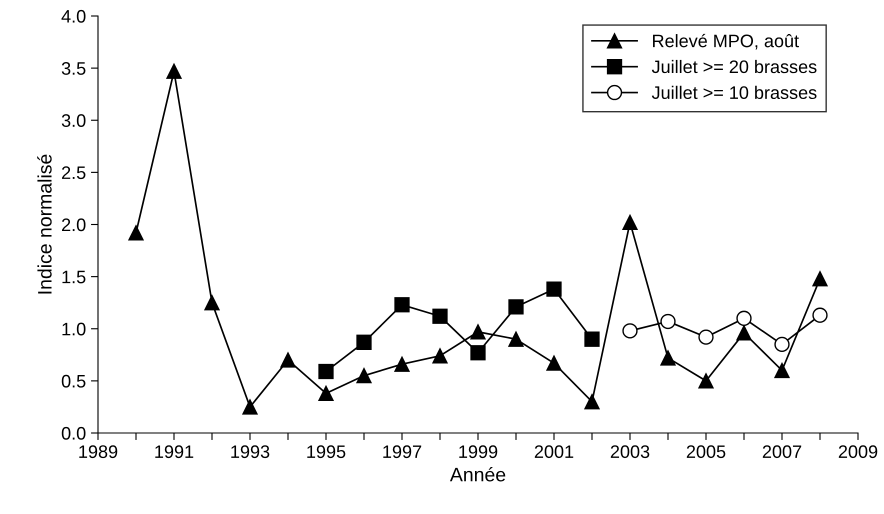  Describe the element at coordinates (734, 67) in the screenshot. I see `legend-label: Juillet >= 20 brasses` at that location.